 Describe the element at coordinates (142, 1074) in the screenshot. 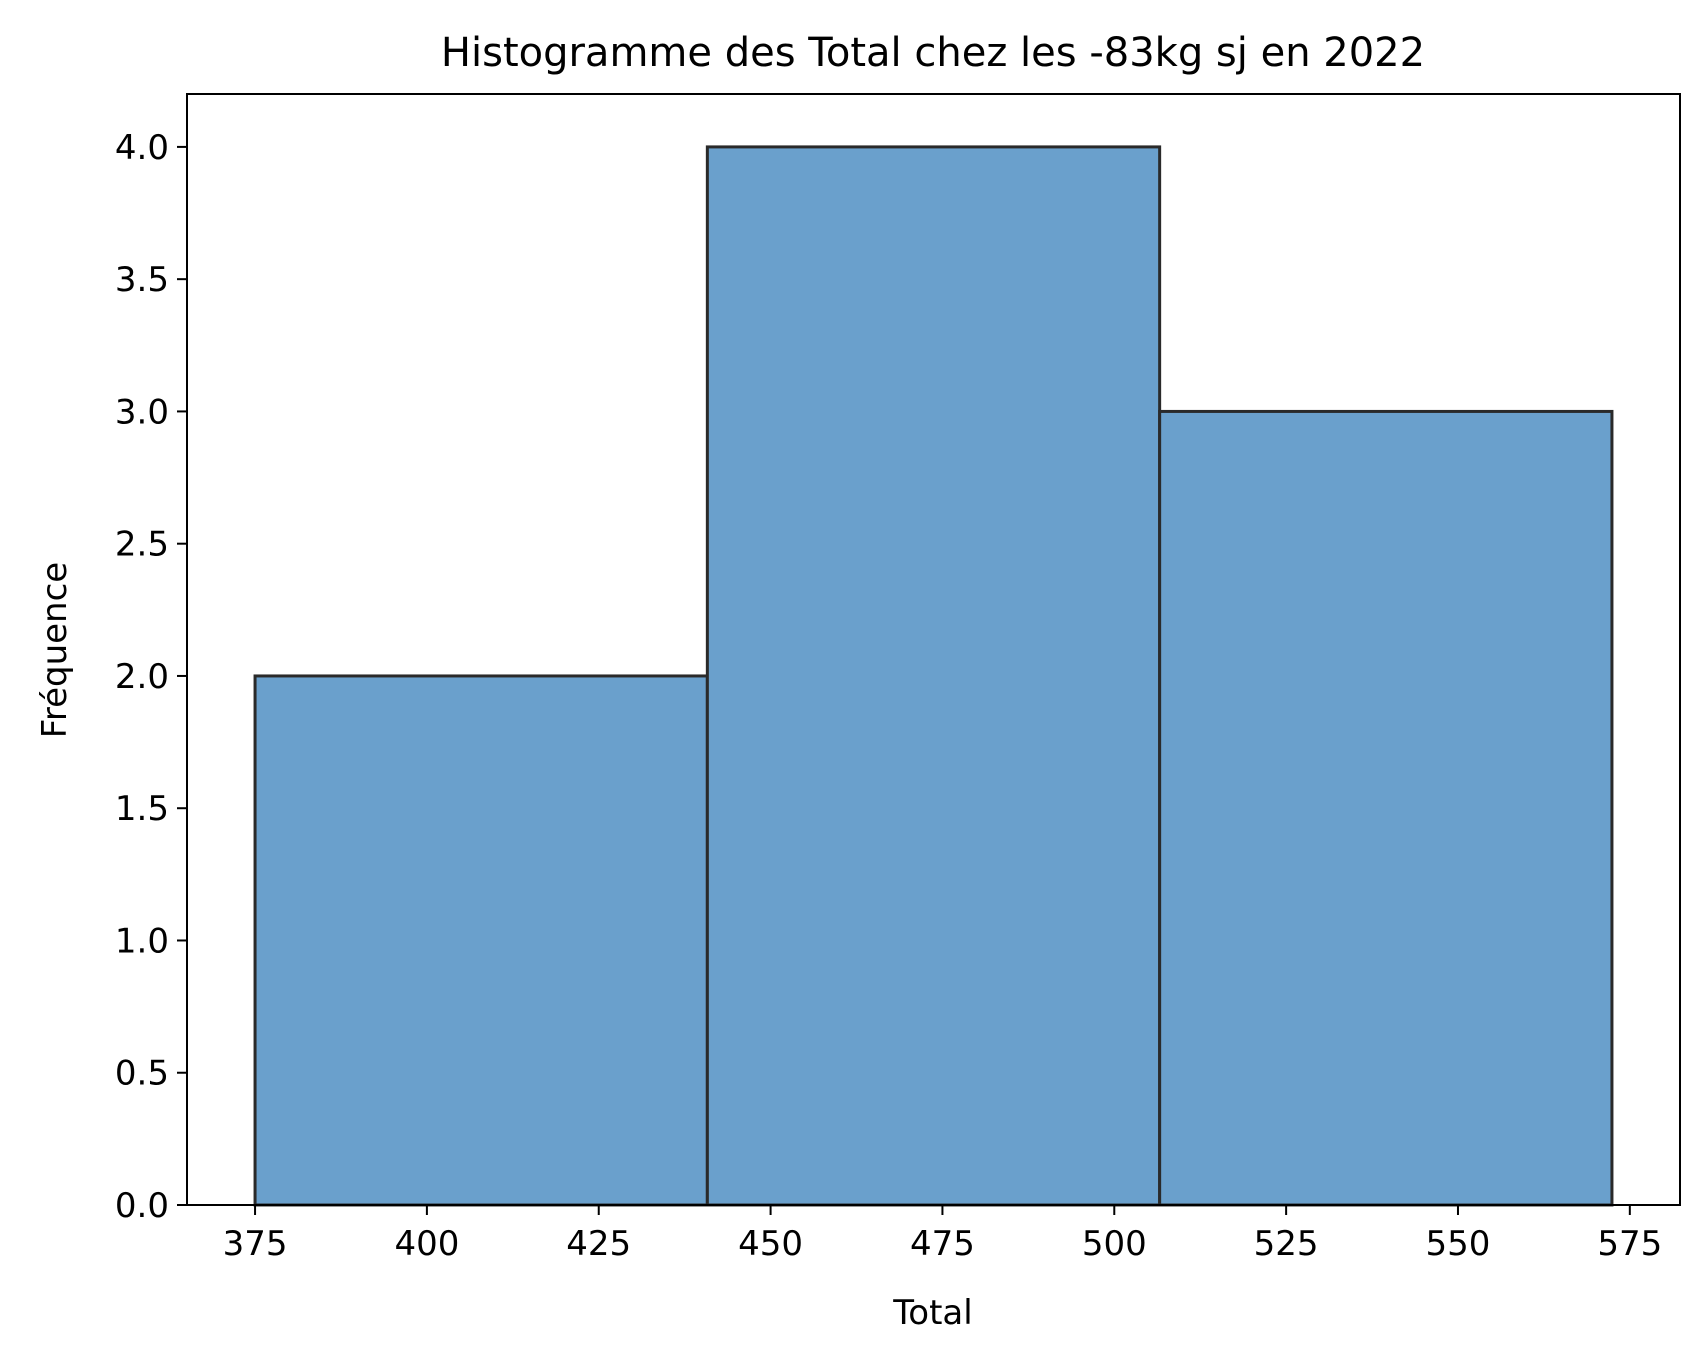

I see `y-tick-label: 0.5` at that location.